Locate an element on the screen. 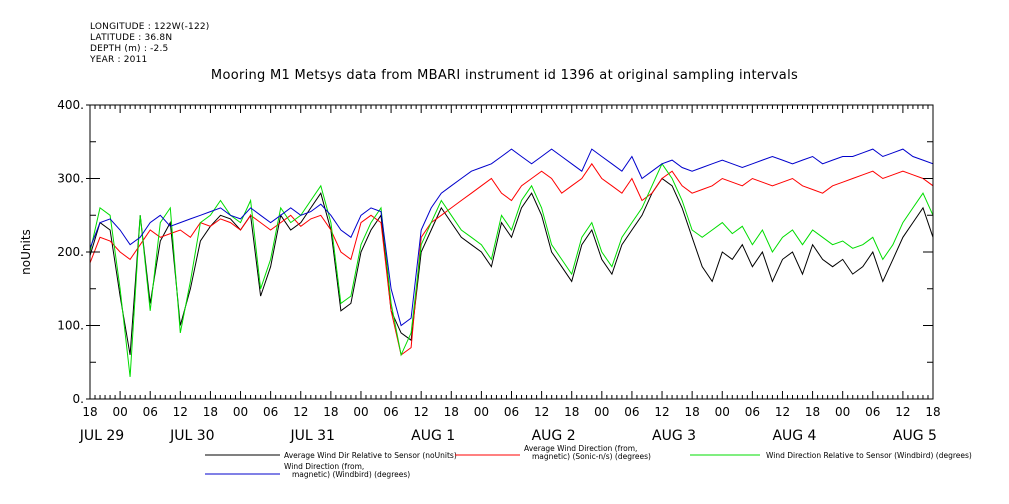 The height and width of the screenshot is (504, 1009). y-tick-label: 100. is located at coordinates (70, 326).